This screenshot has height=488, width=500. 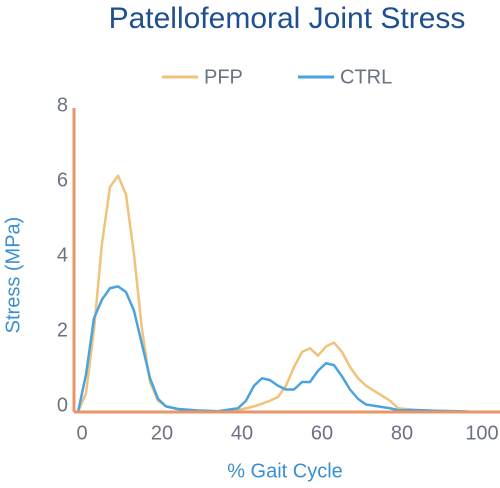 I want to click on x-tick-label: 0, so click(x=81, y=433).